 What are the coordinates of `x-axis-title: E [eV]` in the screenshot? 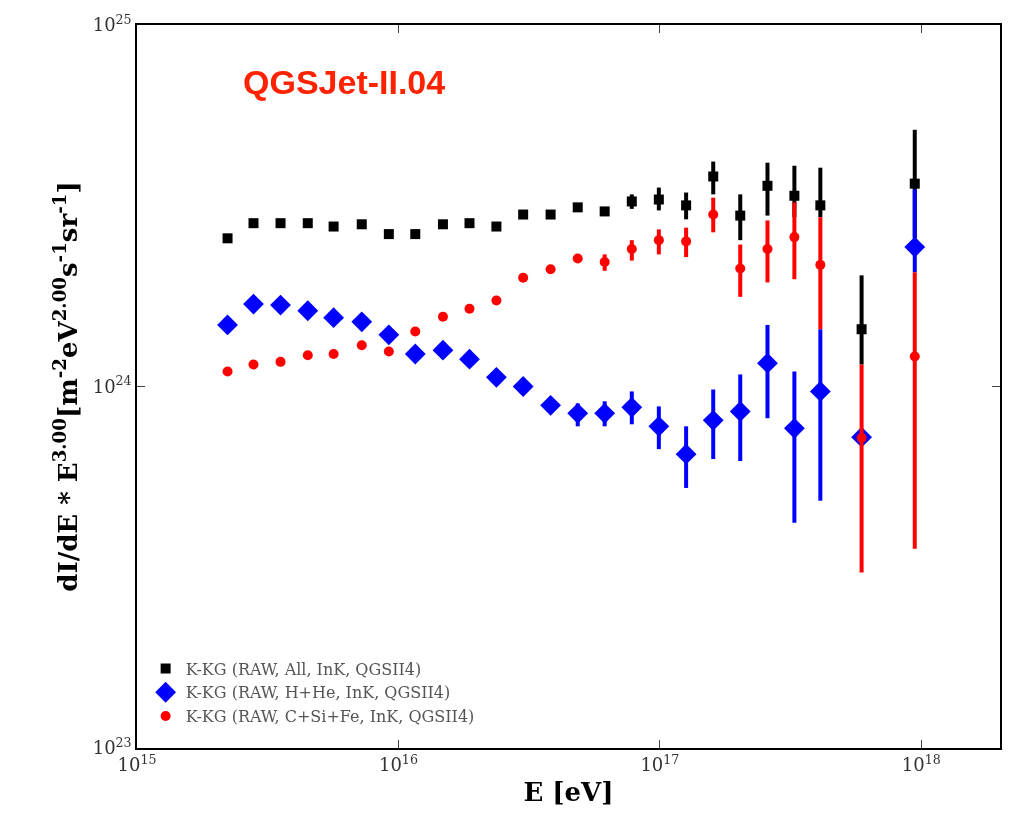 It's located at (568, 791).